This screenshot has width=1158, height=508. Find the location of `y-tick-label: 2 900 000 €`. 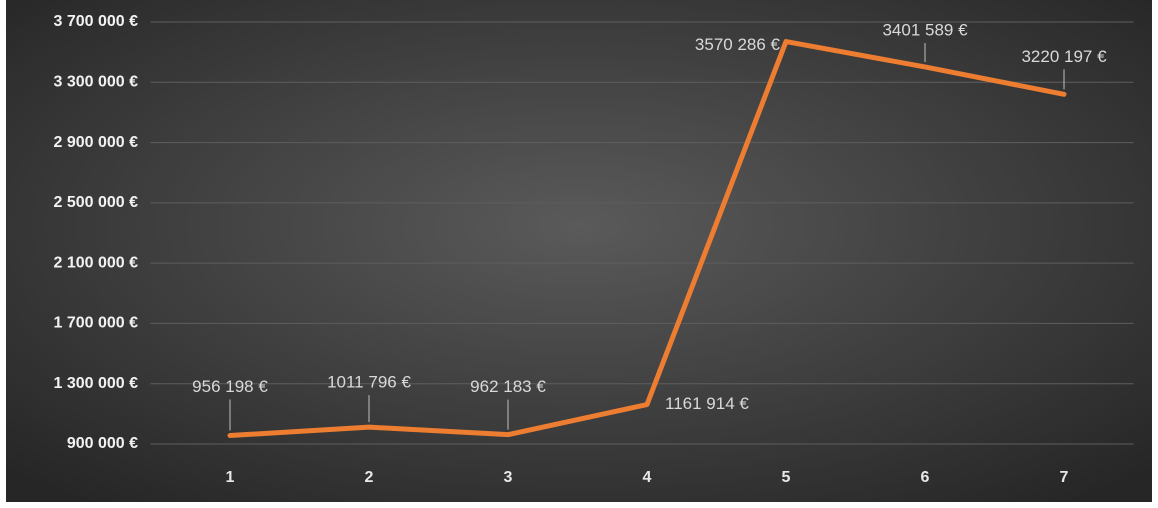

y-tick-label: 2 900 000 € is located at coordinates (95, 142).